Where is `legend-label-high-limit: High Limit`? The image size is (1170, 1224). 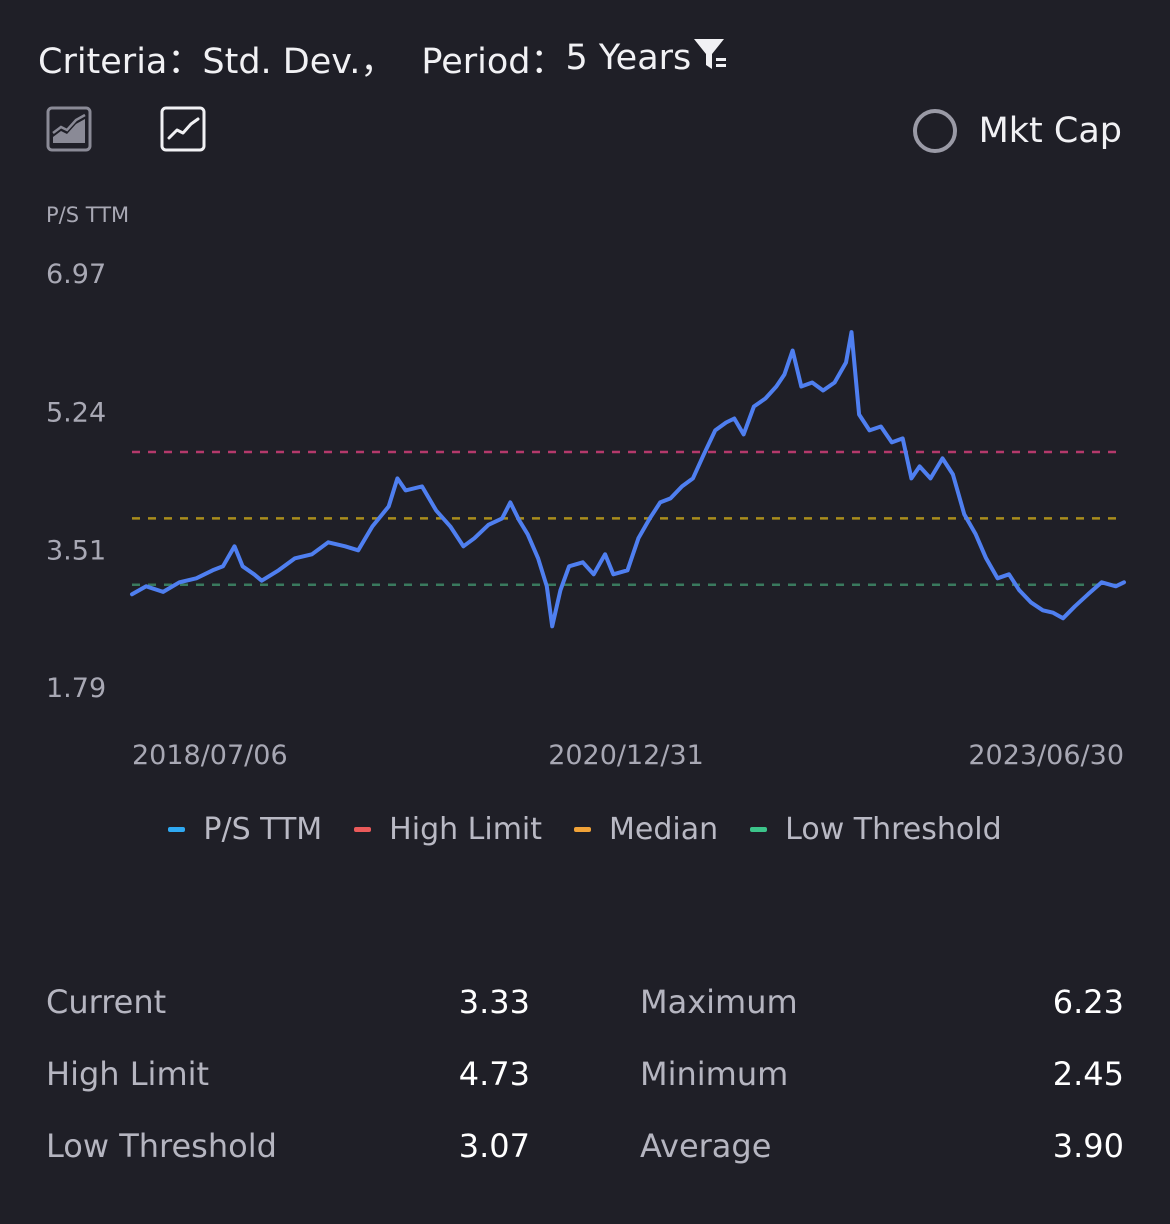 legend-label-high-limit: High Limit is located at coordinates (466, 829).